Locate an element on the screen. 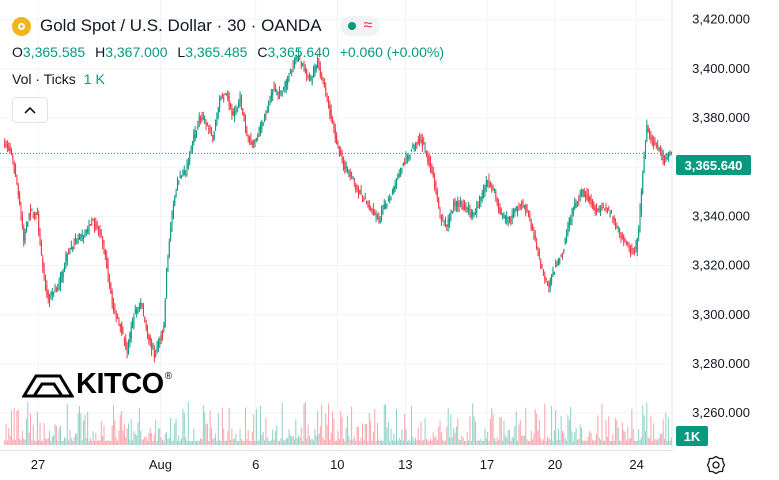  gold-symbol-icon is located at coordinates (21, 26).